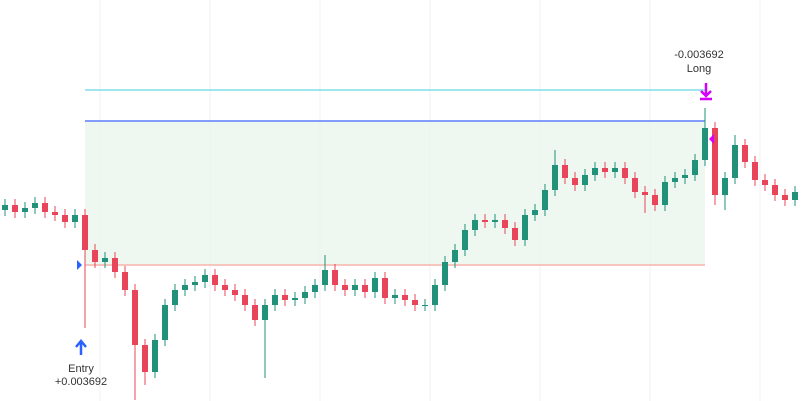 Image resolution: width=806 pixels, height=401 pixels. I want to click on exit-value: -0.003692, so click(699, 55).